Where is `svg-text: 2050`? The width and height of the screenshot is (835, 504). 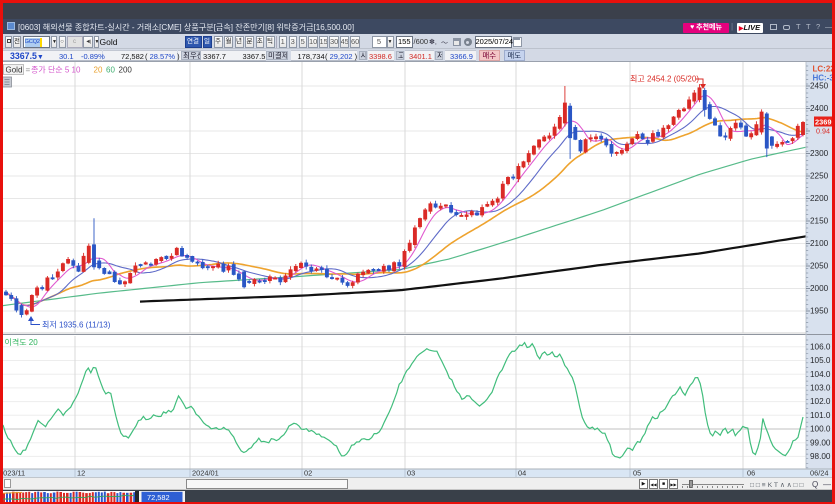 svg-text: 2050 is located at coordinates (819, 266).